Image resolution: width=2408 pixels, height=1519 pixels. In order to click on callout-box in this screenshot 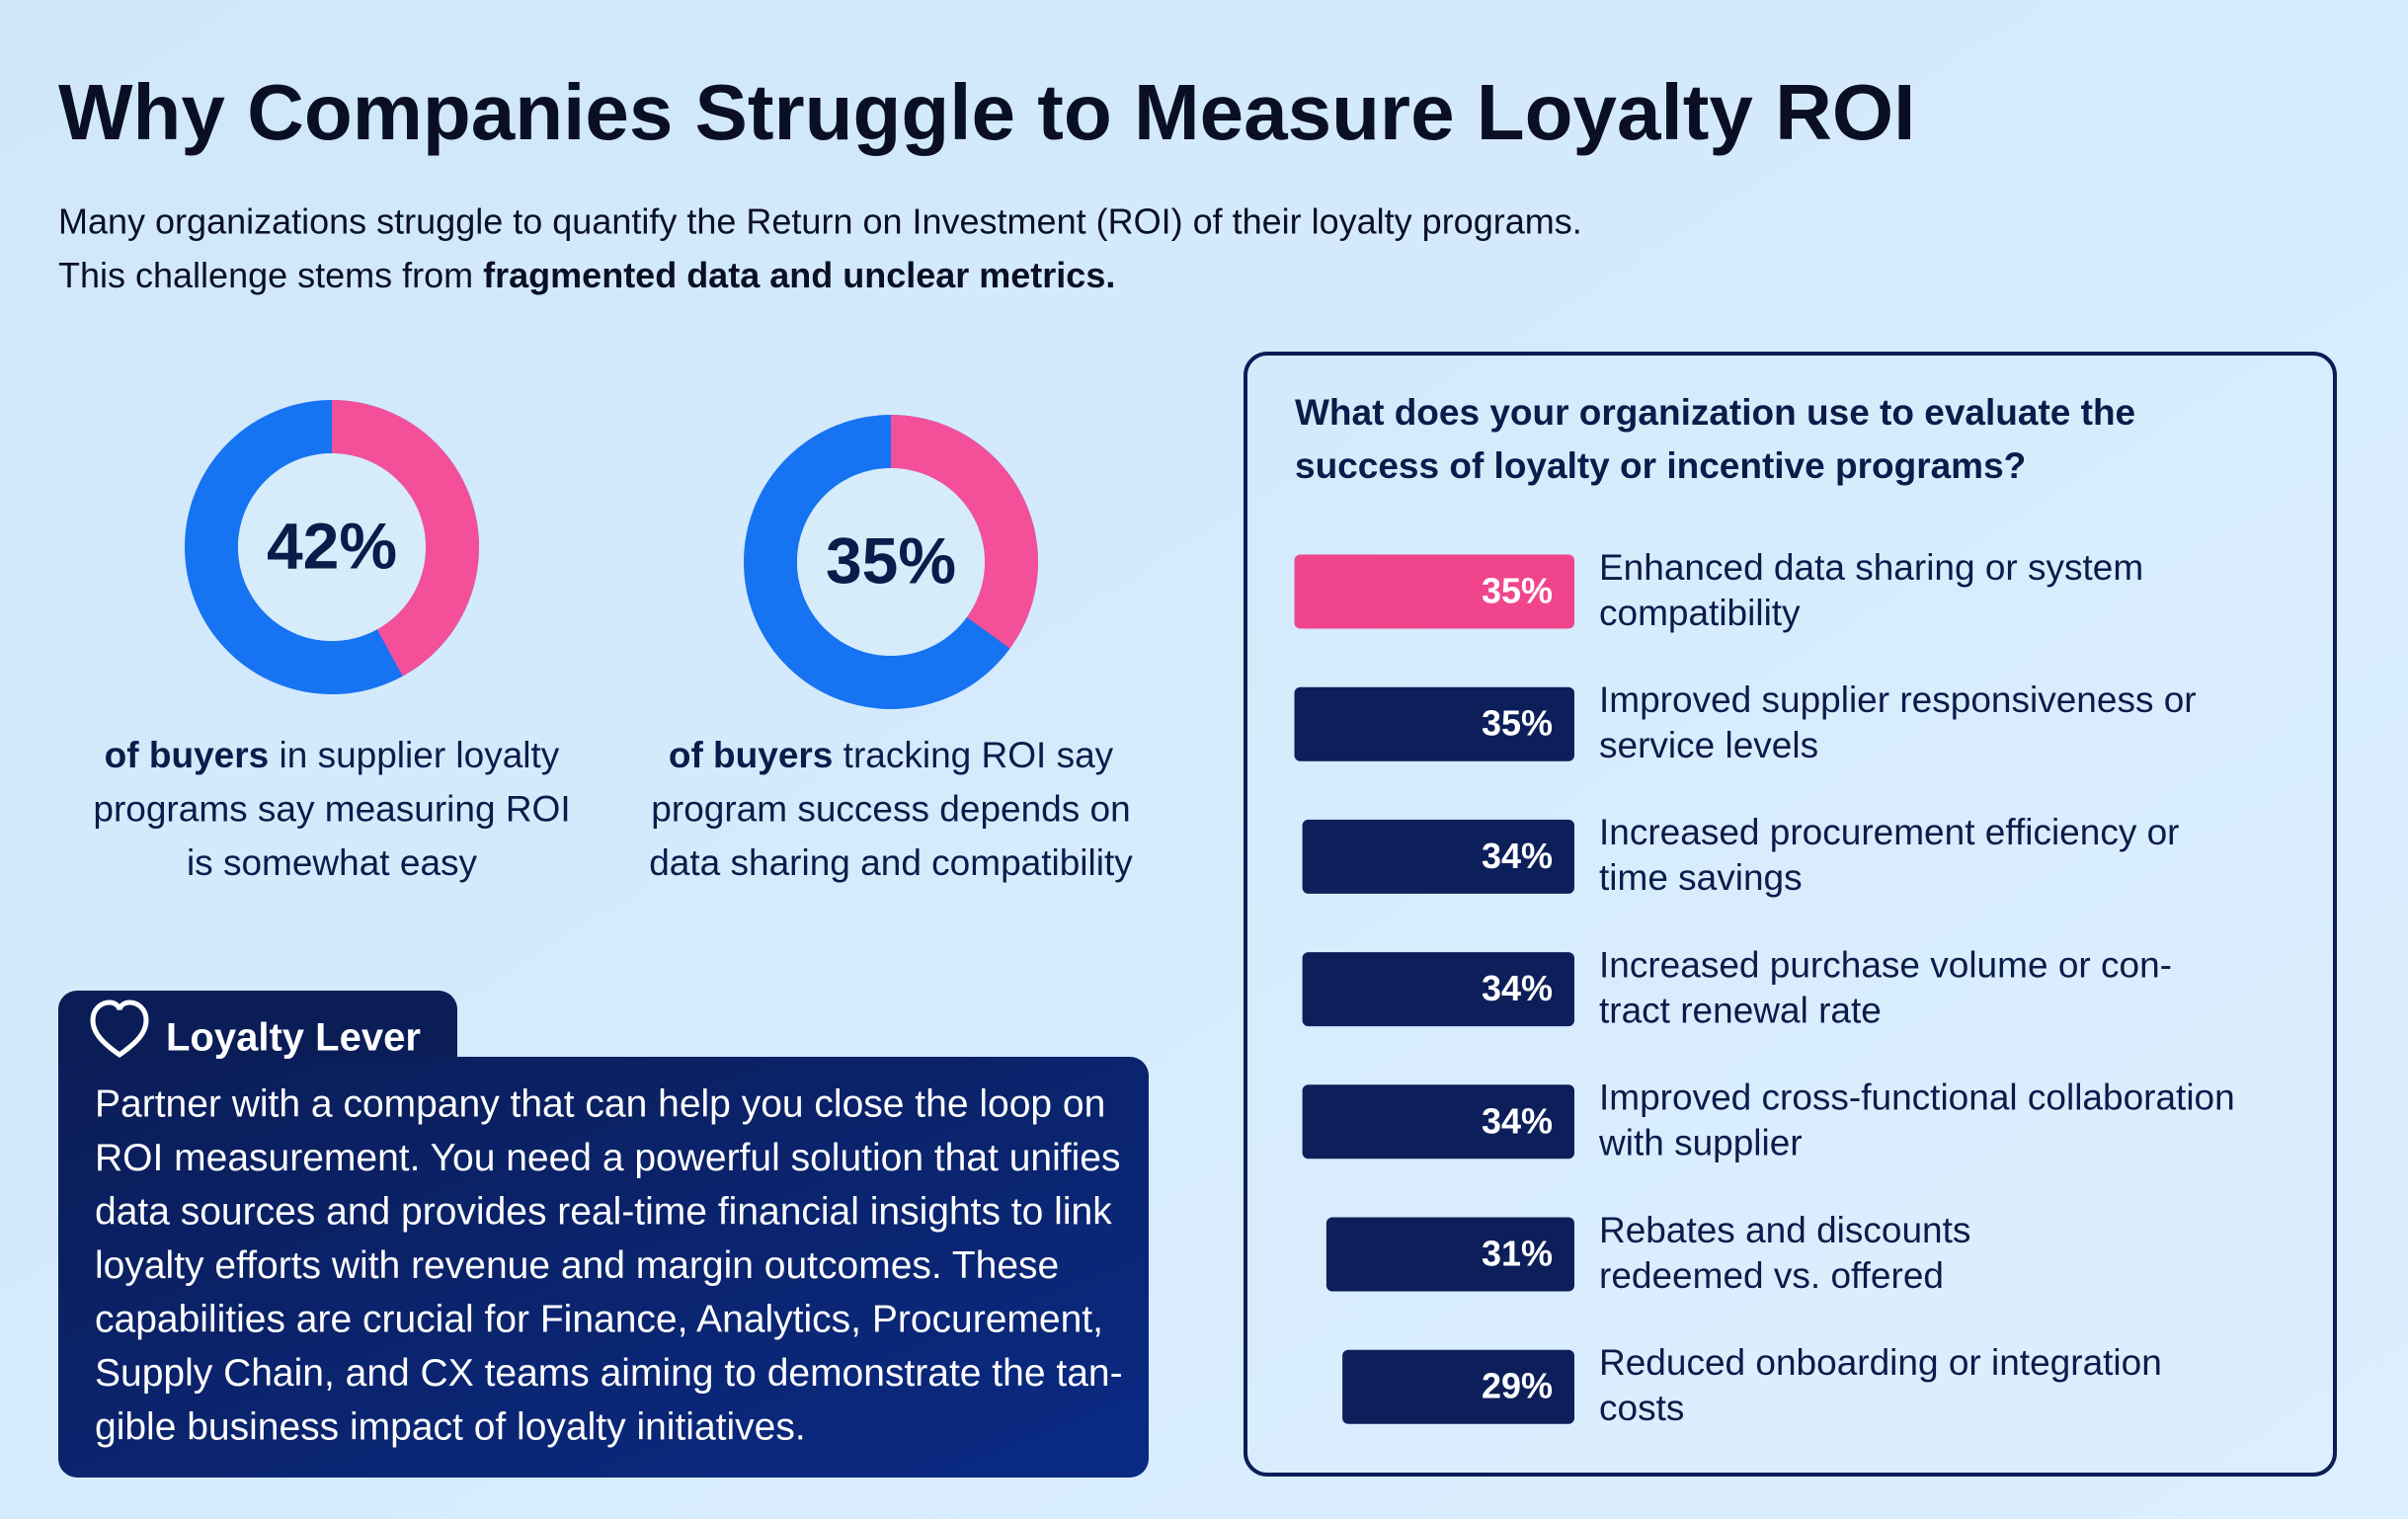, I will do `click(603, 1268)`.